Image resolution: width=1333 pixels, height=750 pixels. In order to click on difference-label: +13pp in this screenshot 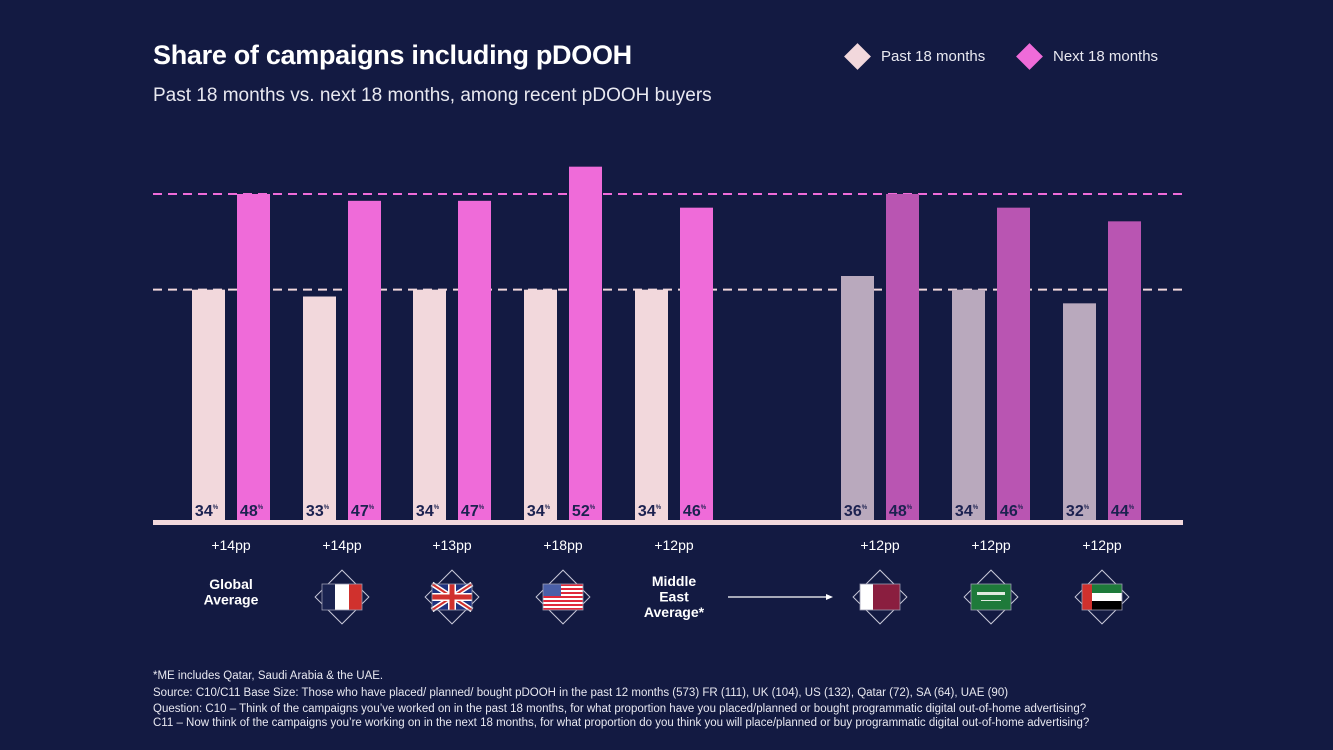, I will do `click(452, 545)`.